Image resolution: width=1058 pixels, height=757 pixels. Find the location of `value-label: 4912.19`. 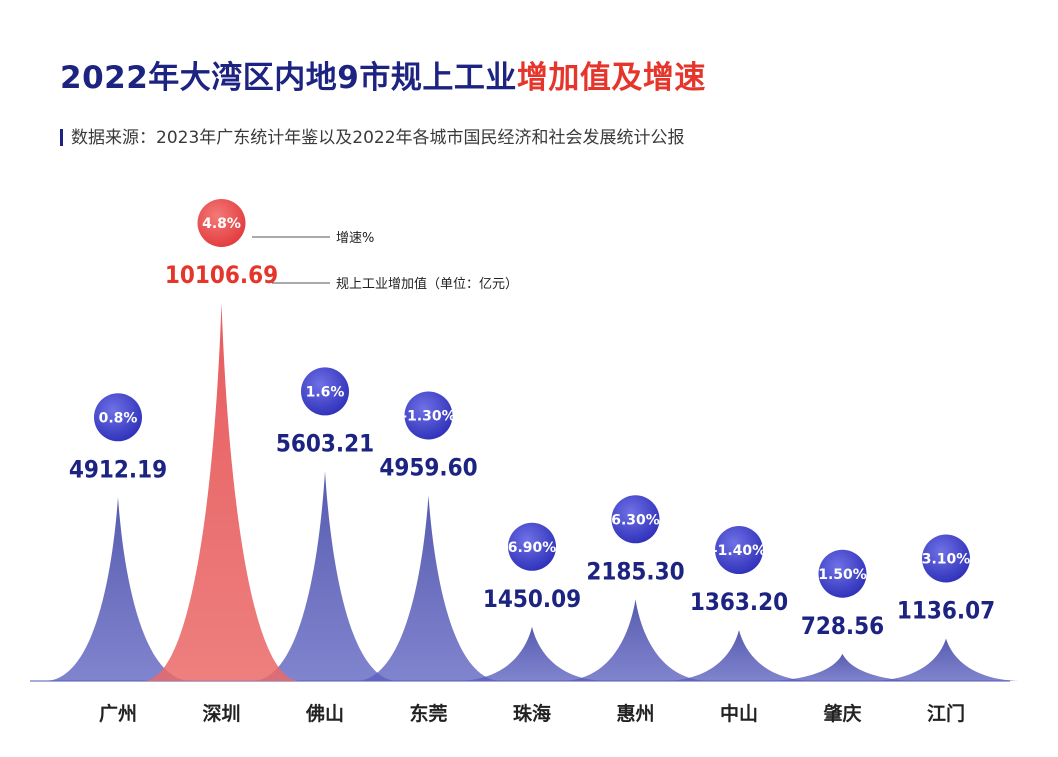

value-label: 4912.19 is located at coordinates (118, 469).